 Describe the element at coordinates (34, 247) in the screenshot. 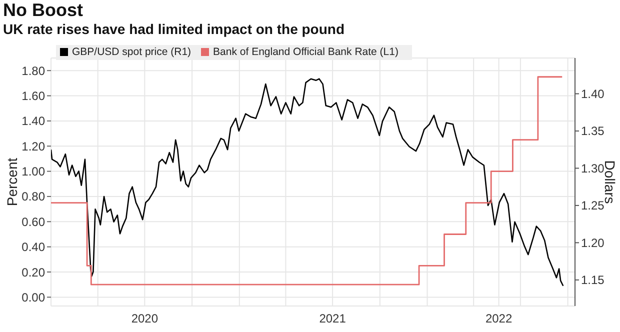

I see `y-tick-label: 0.40` at that location.